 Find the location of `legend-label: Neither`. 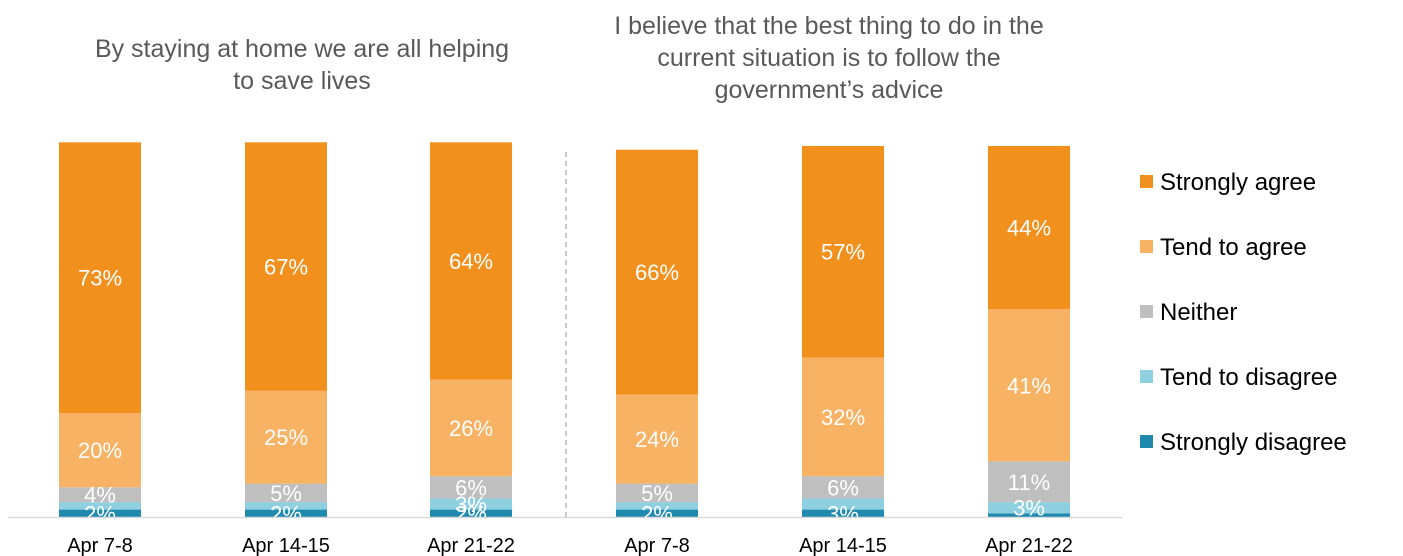

legend-label: Neither is located at coordinates (1198, 312).